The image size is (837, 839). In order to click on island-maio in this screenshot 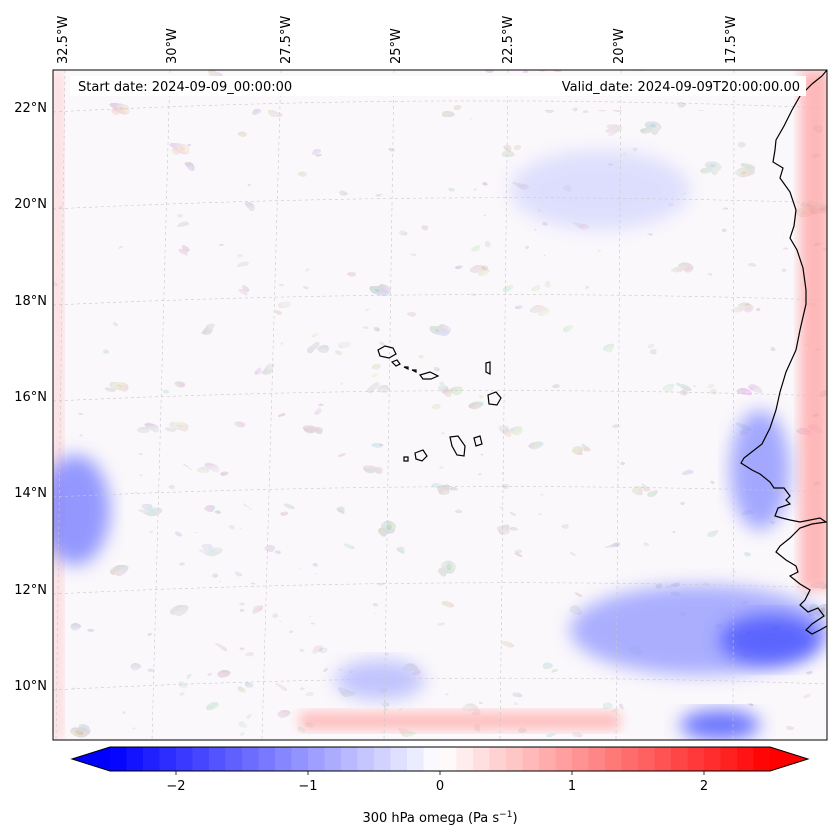, I will do `click(478, 441)`.